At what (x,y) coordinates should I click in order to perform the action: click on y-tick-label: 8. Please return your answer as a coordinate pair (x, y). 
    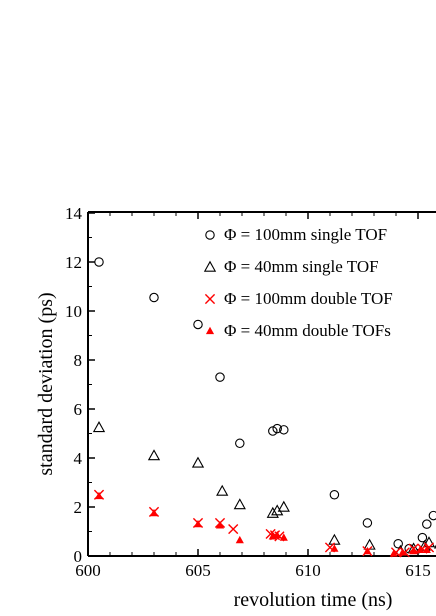
    Looking at the image, I should click on (78, 360).